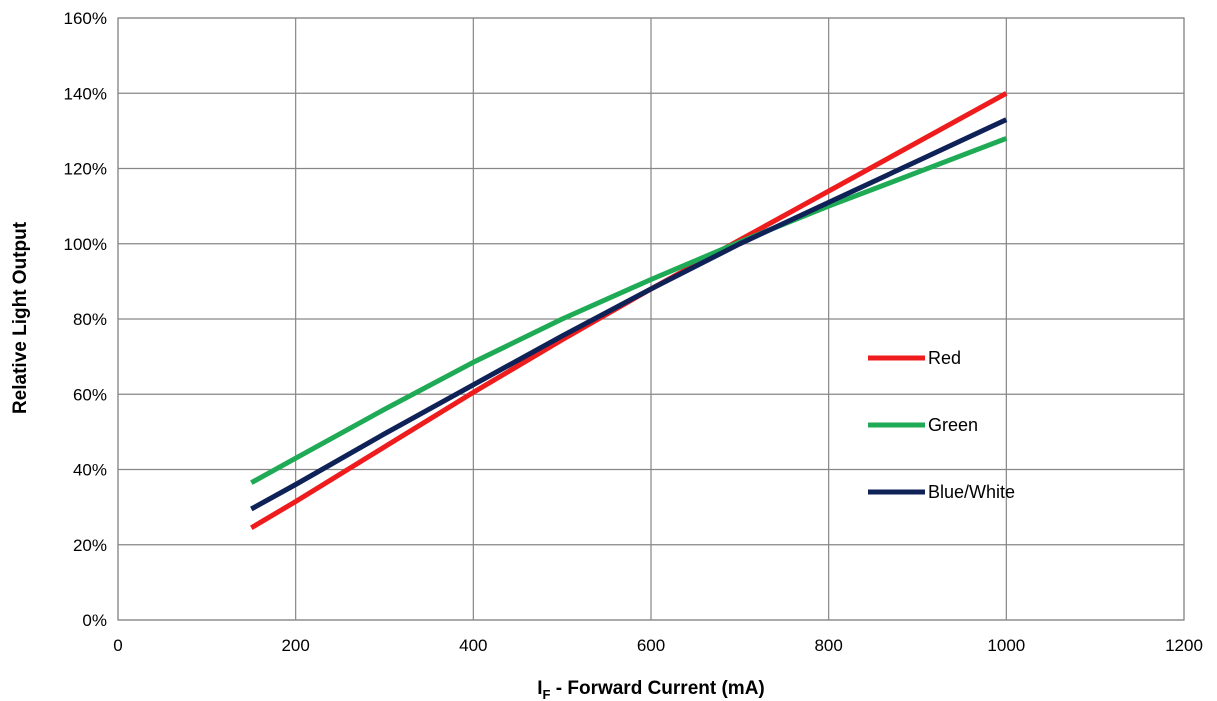 This screenshot has width=1217, height=701. I want to click on y-tick-label: 0%, so click(94, 620).